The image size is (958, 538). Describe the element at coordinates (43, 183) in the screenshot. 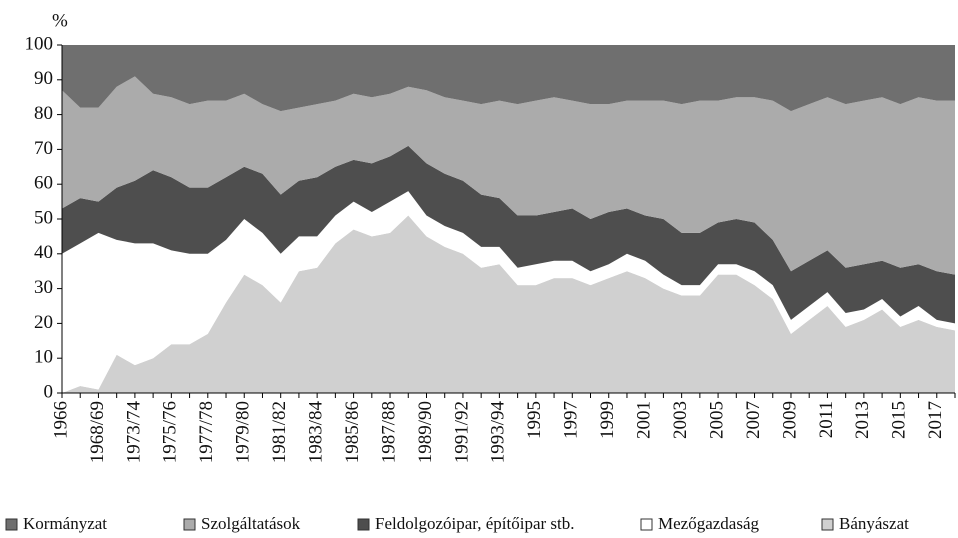

I see `y-tick-label: 60` at that location.